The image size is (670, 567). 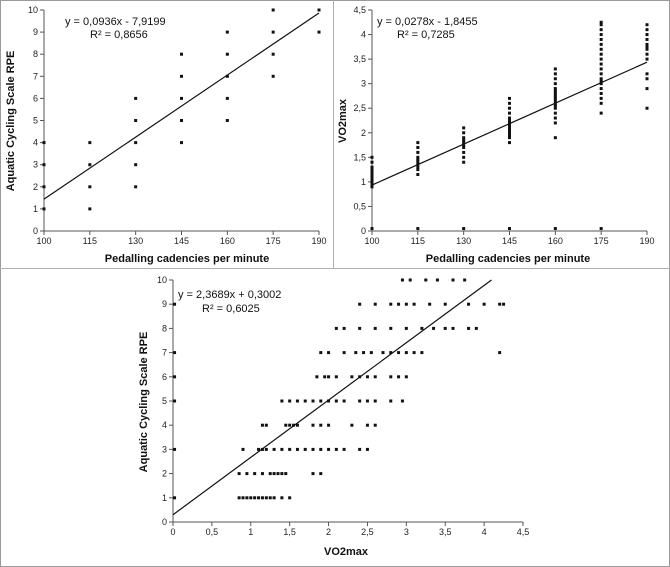 I want to click on x-tick-label: 4,5, so click(x=523, y=532).